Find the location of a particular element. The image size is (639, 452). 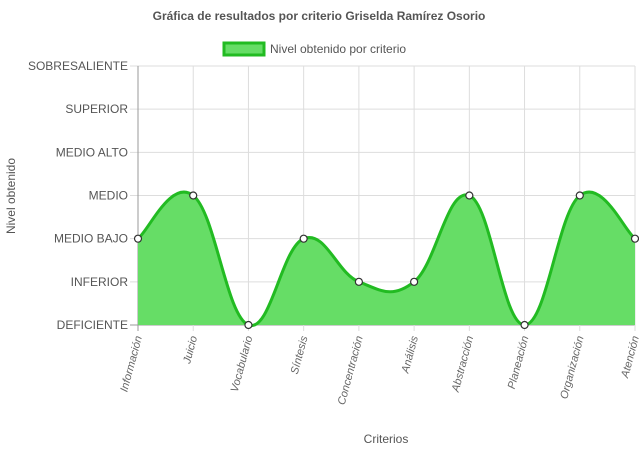

y-axis-title: Nivel obtenido is located at coordinates (11, 196).